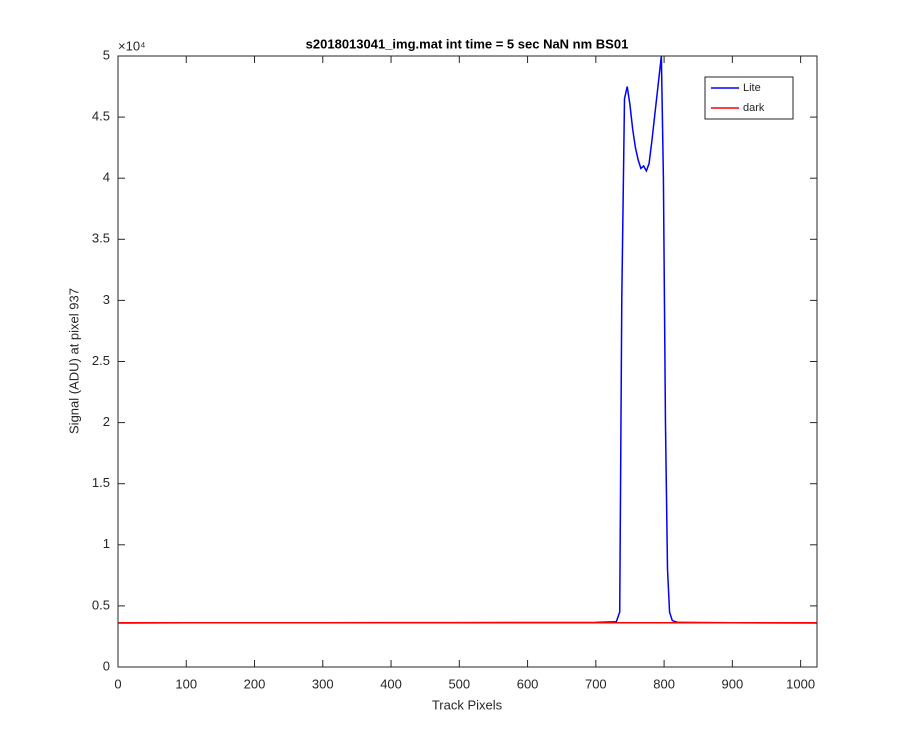  What do you see at coordinates (106, 421) in the screenshot?
I see `y-tick-label: 2` at bounding box center [106, 421].